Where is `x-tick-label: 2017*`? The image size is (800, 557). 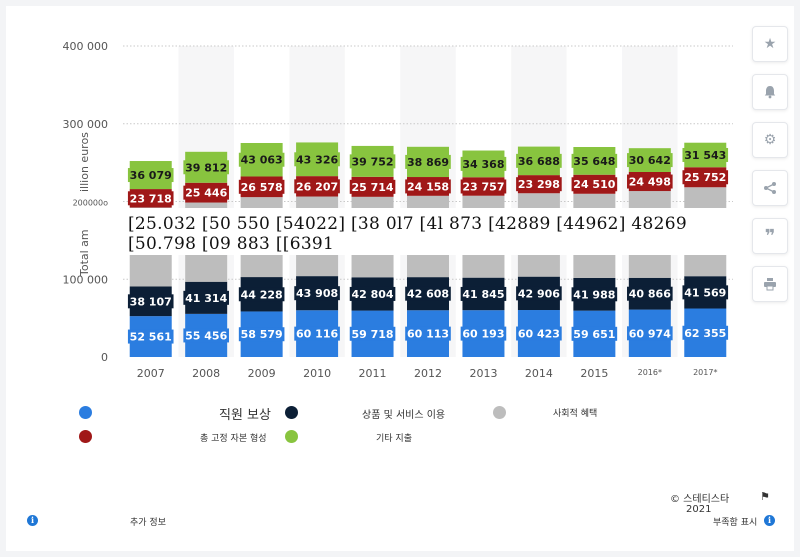
x-tick-label: 2017* is located at coordinates (705, 372).